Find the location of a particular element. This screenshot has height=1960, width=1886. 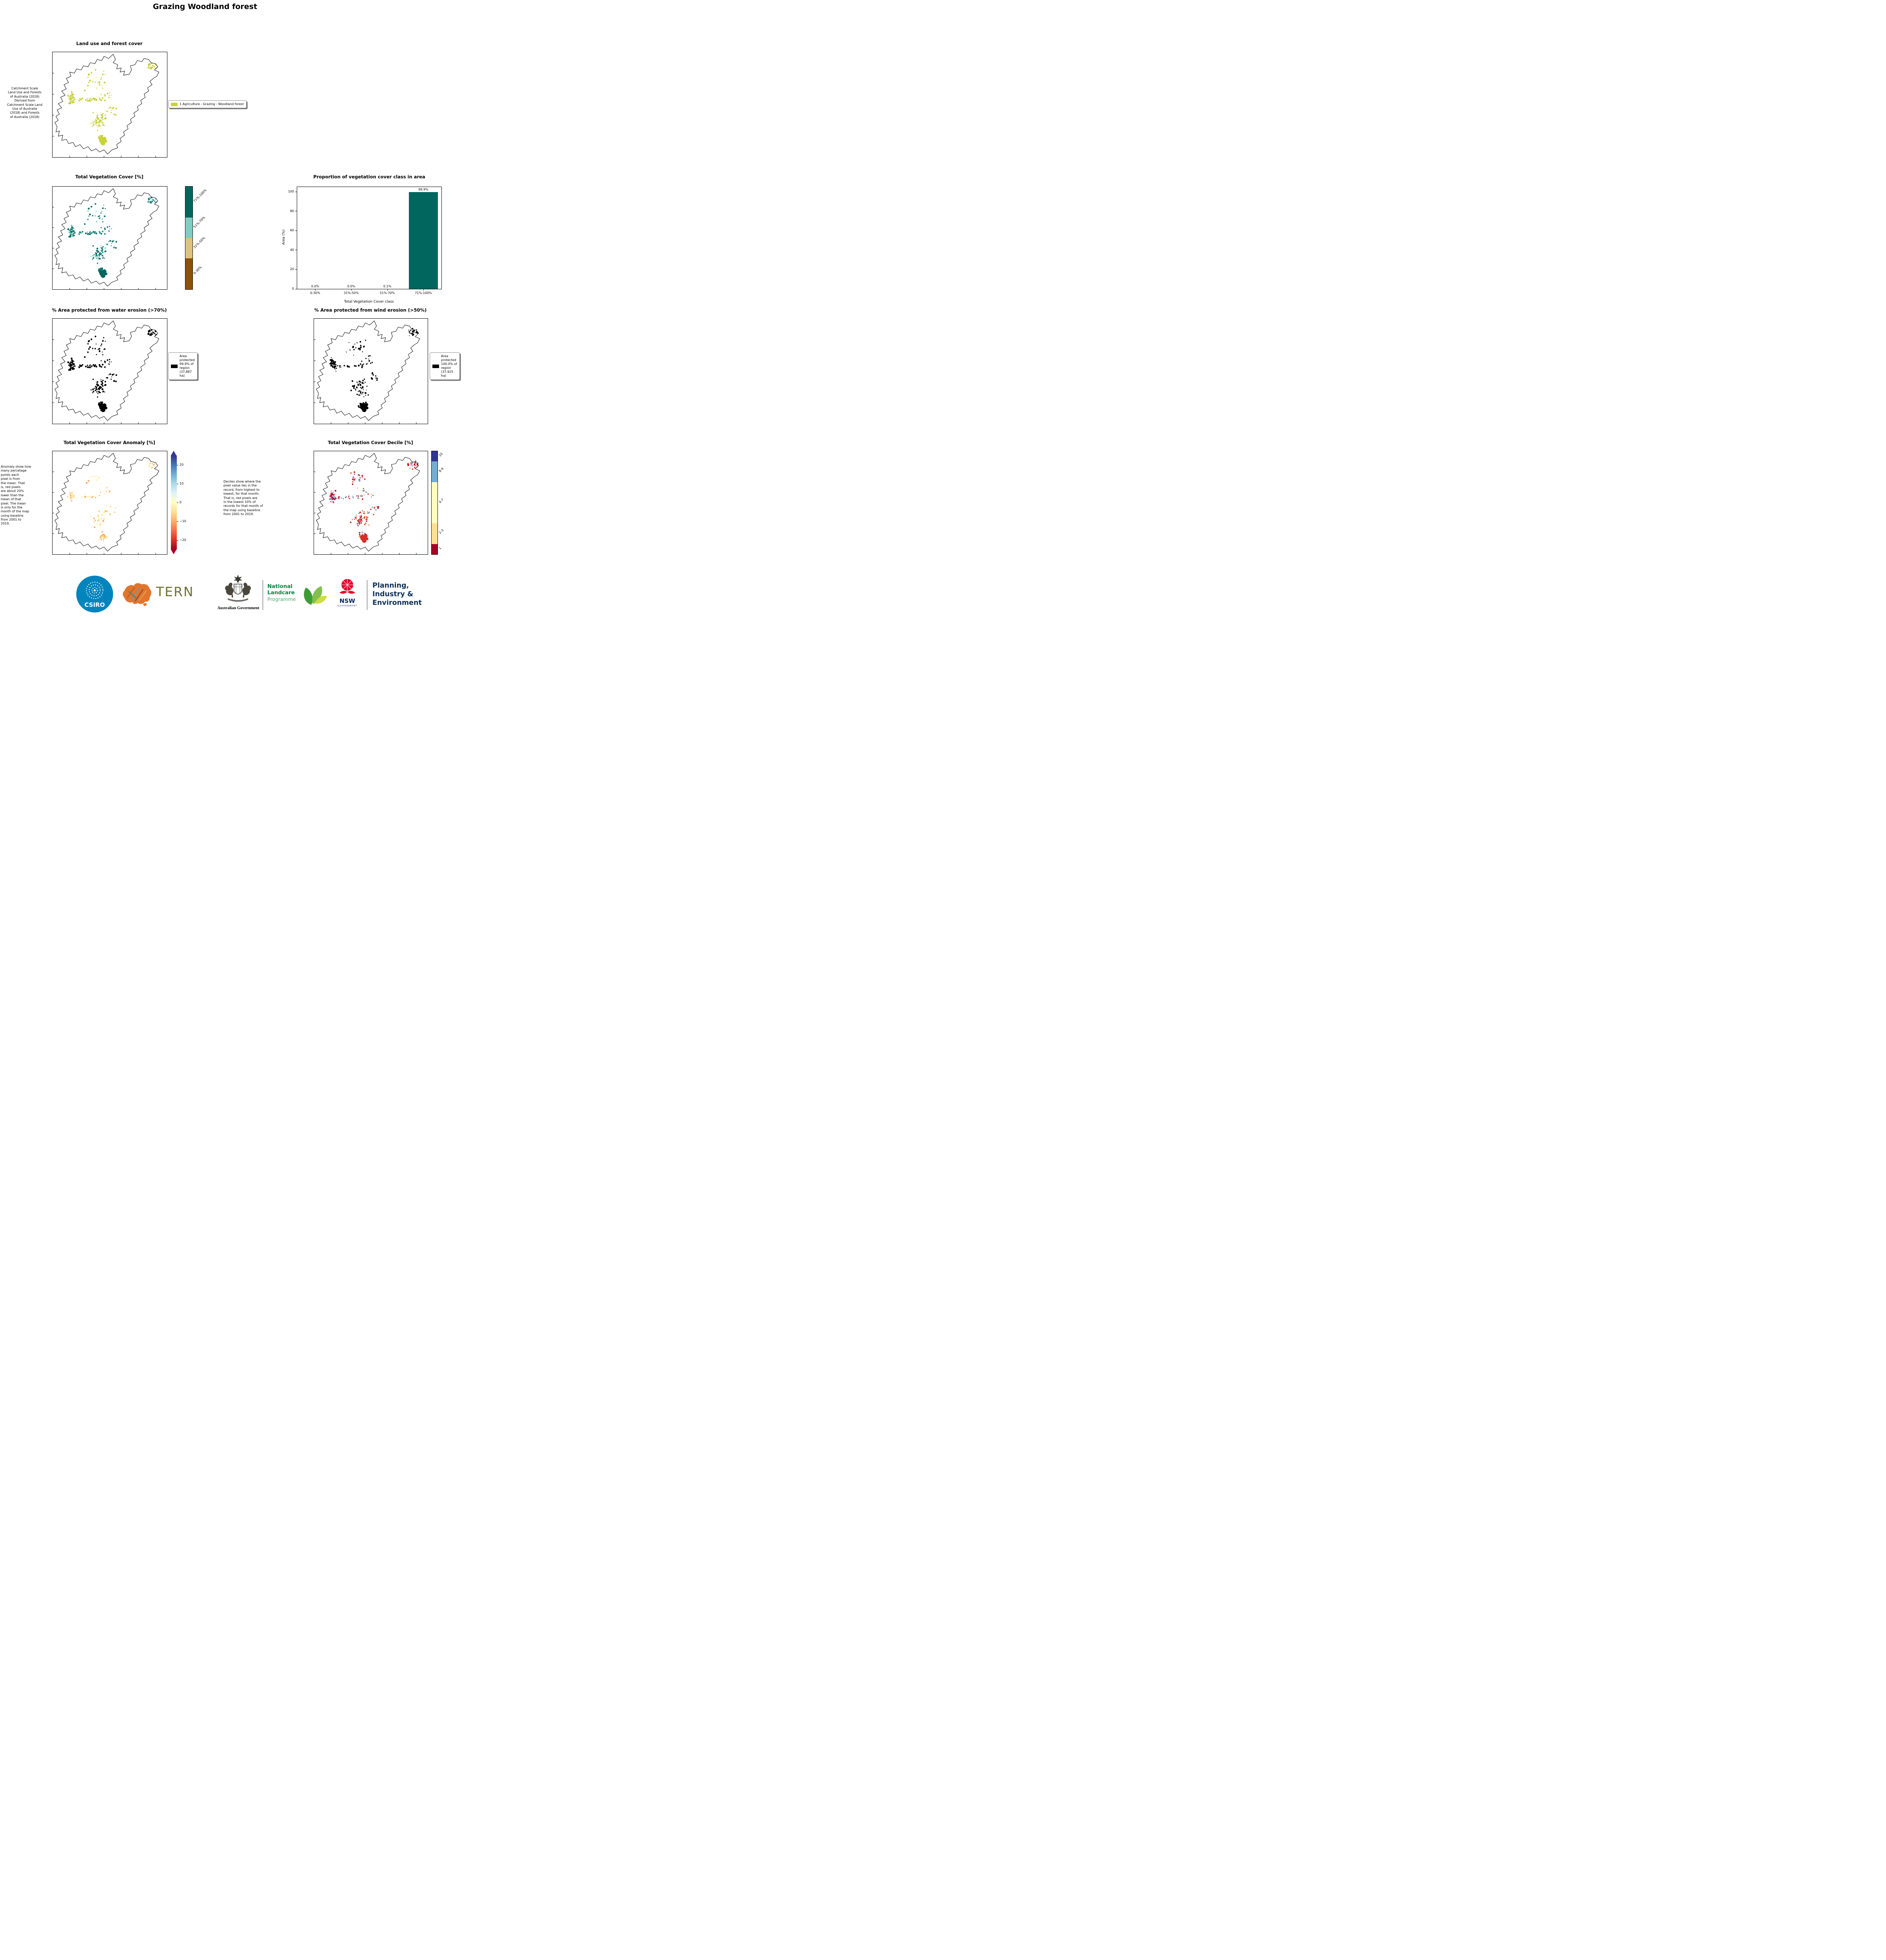

planning-label-line1: Planning, is located at coordinates (391, 586).